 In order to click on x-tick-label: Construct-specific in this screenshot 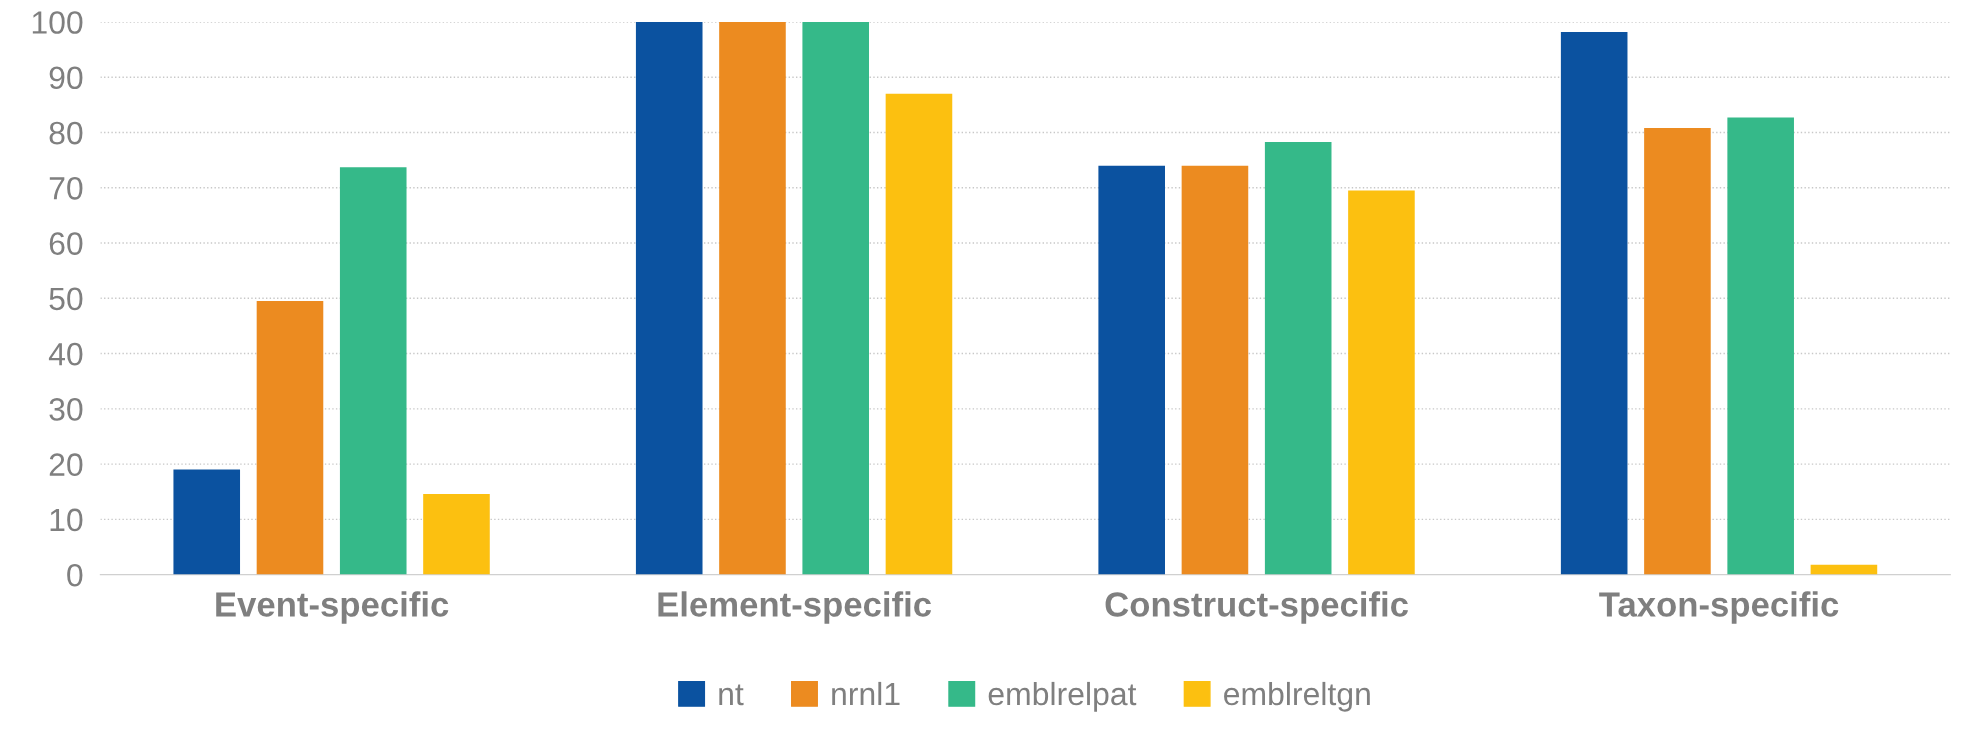, I will do `click(1256, 607)`.